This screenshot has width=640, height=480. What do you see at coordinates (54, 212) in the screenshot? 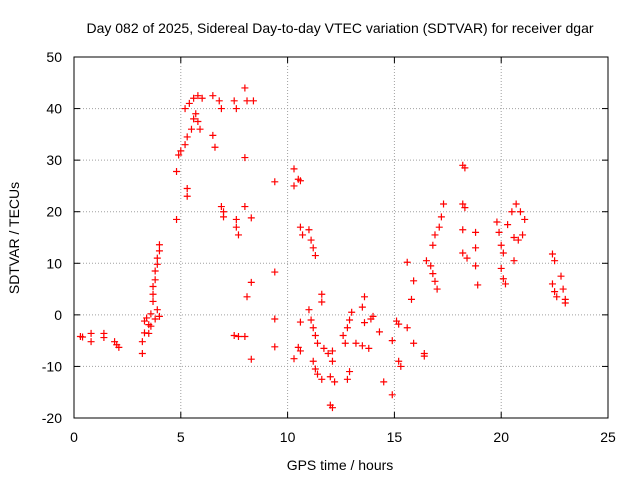
I see `y-tick-label: 20` at bounding box center [54, 212].